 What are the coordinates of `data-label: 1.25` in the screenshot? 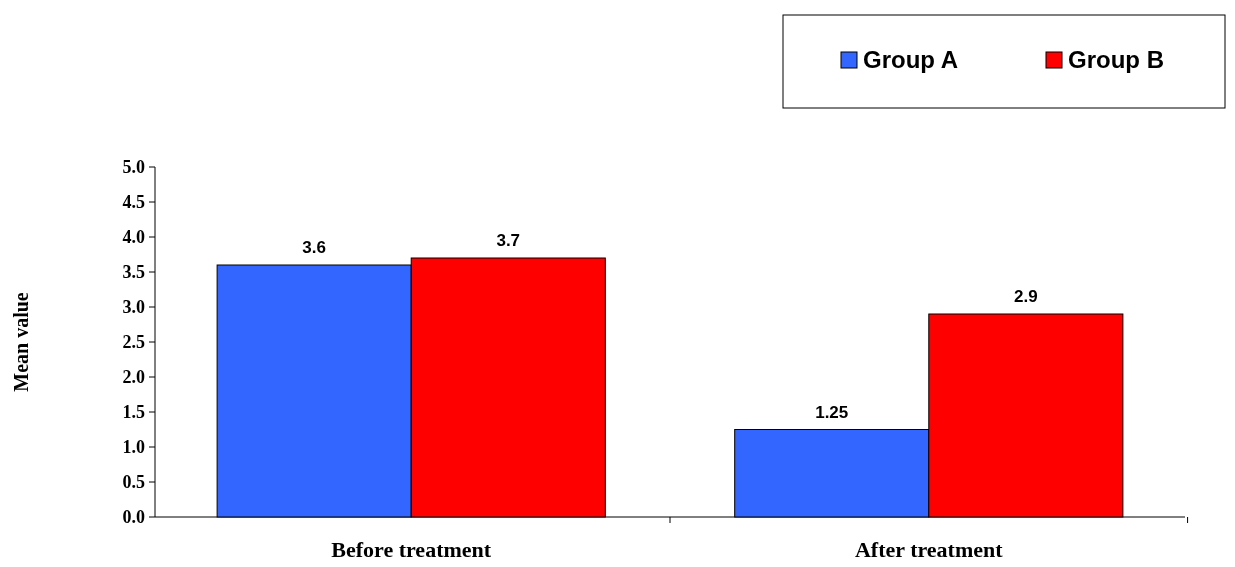 It's located at (832, 412).